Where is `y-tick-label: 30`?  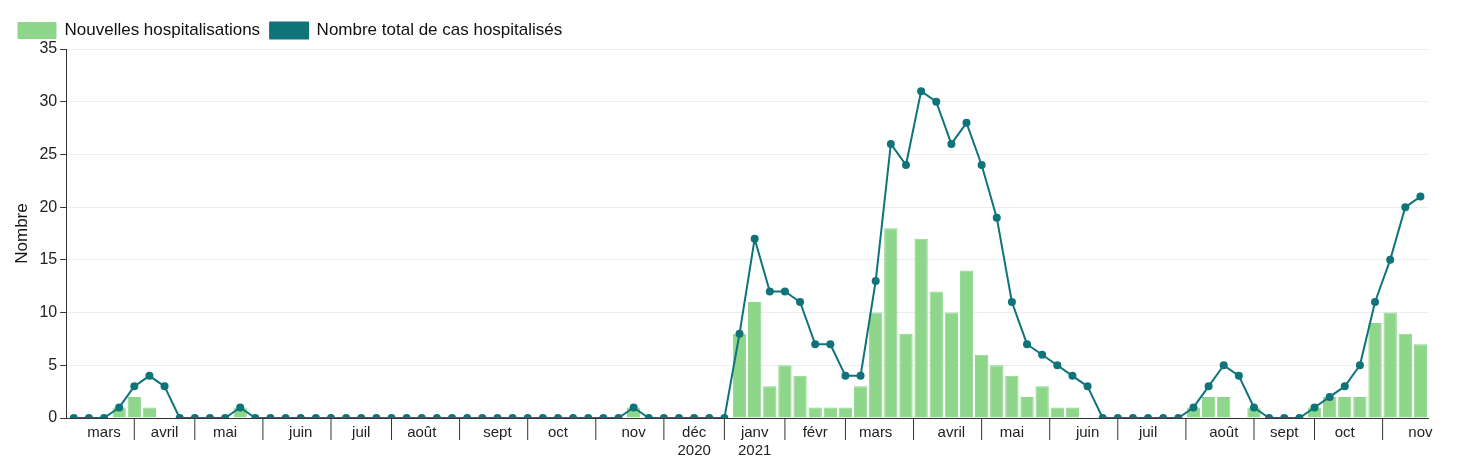
y-tick-label: 30 is located at coordinates (48, 101).